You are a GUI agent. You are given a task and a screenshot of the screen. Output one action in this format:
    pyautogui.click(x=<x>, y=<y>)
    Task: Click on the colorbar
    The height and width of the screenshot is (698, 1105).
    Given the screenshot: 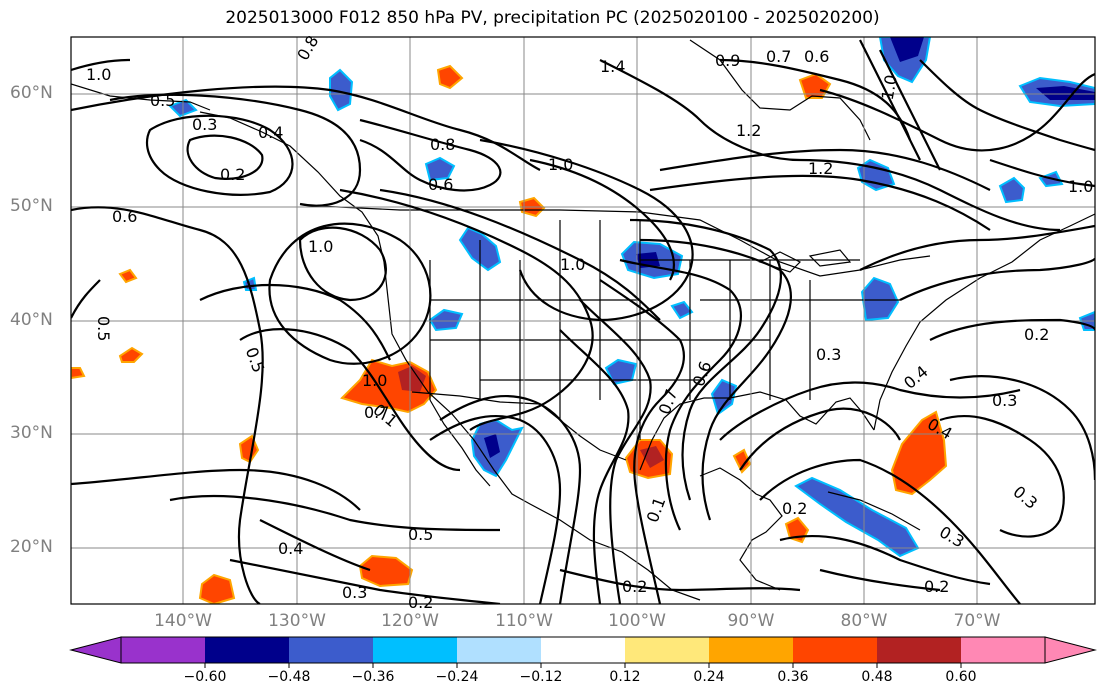 What is the action you would take?
    pyautogui.click(x=583, y=652)
    